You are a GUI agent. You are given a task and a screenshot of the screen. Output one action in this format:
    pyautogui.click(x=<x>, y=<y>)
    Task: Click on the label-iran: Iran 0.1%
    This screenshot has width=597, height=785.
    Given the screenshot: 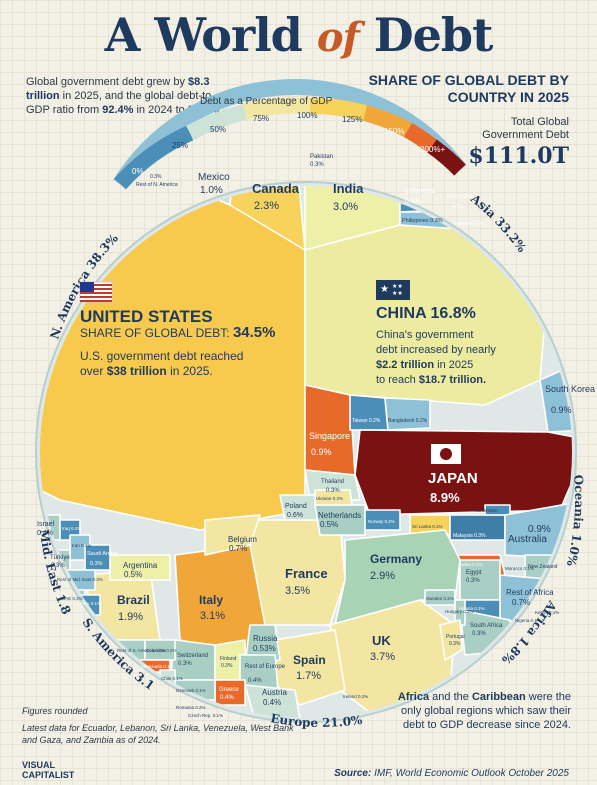 What is the action you would take?
    pyautogui.click(x=81, y=545)
    